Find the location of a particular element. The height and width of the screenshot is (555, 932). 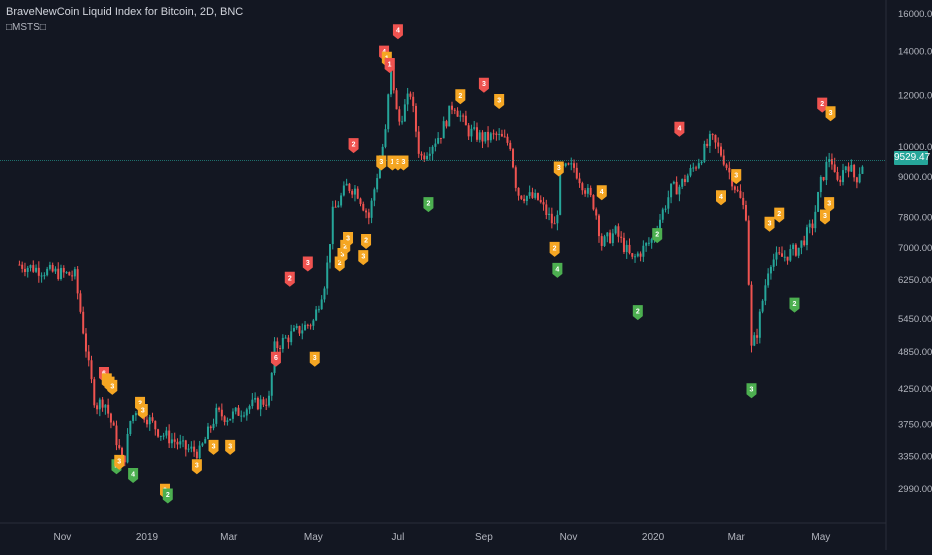

signal-label: 6 is located at coordinates (276, 358).